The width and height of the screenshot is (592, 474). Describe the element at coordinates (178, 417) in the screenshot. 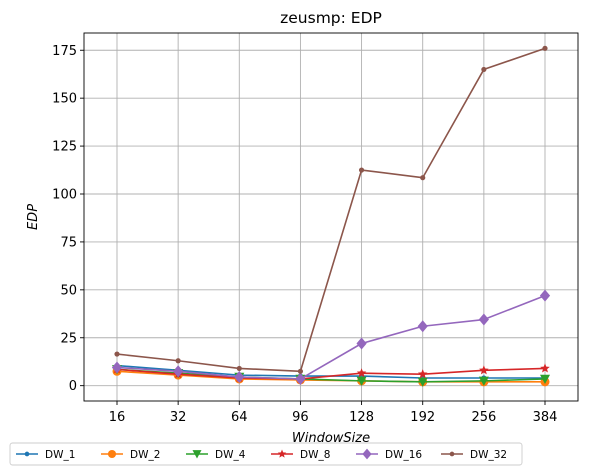

I see `x-tick-label: 32` at that location.